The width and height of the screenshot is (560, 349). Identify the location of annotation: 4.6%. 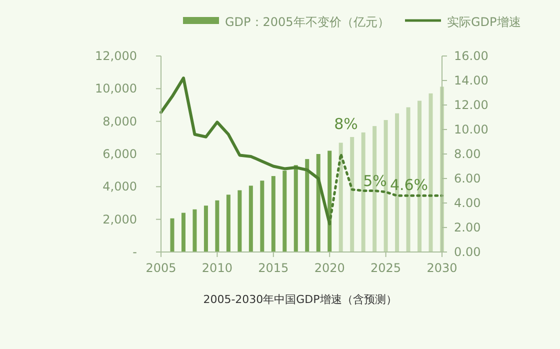
(409, 185).